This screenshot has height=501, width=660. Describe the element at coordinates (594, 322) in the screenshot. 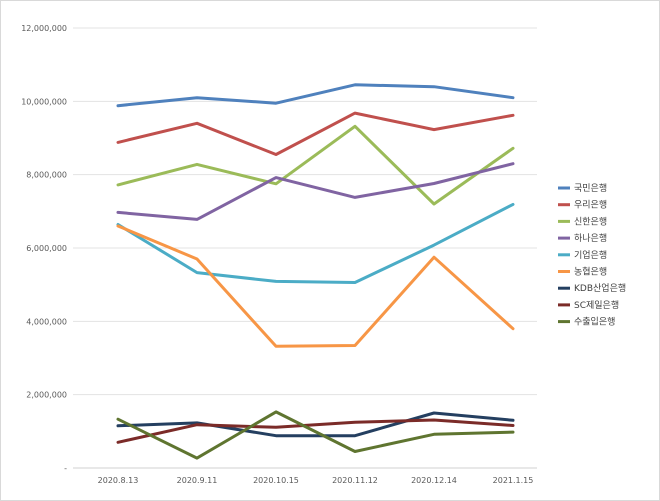

I see `legend-label: 수출입은행` at that location.